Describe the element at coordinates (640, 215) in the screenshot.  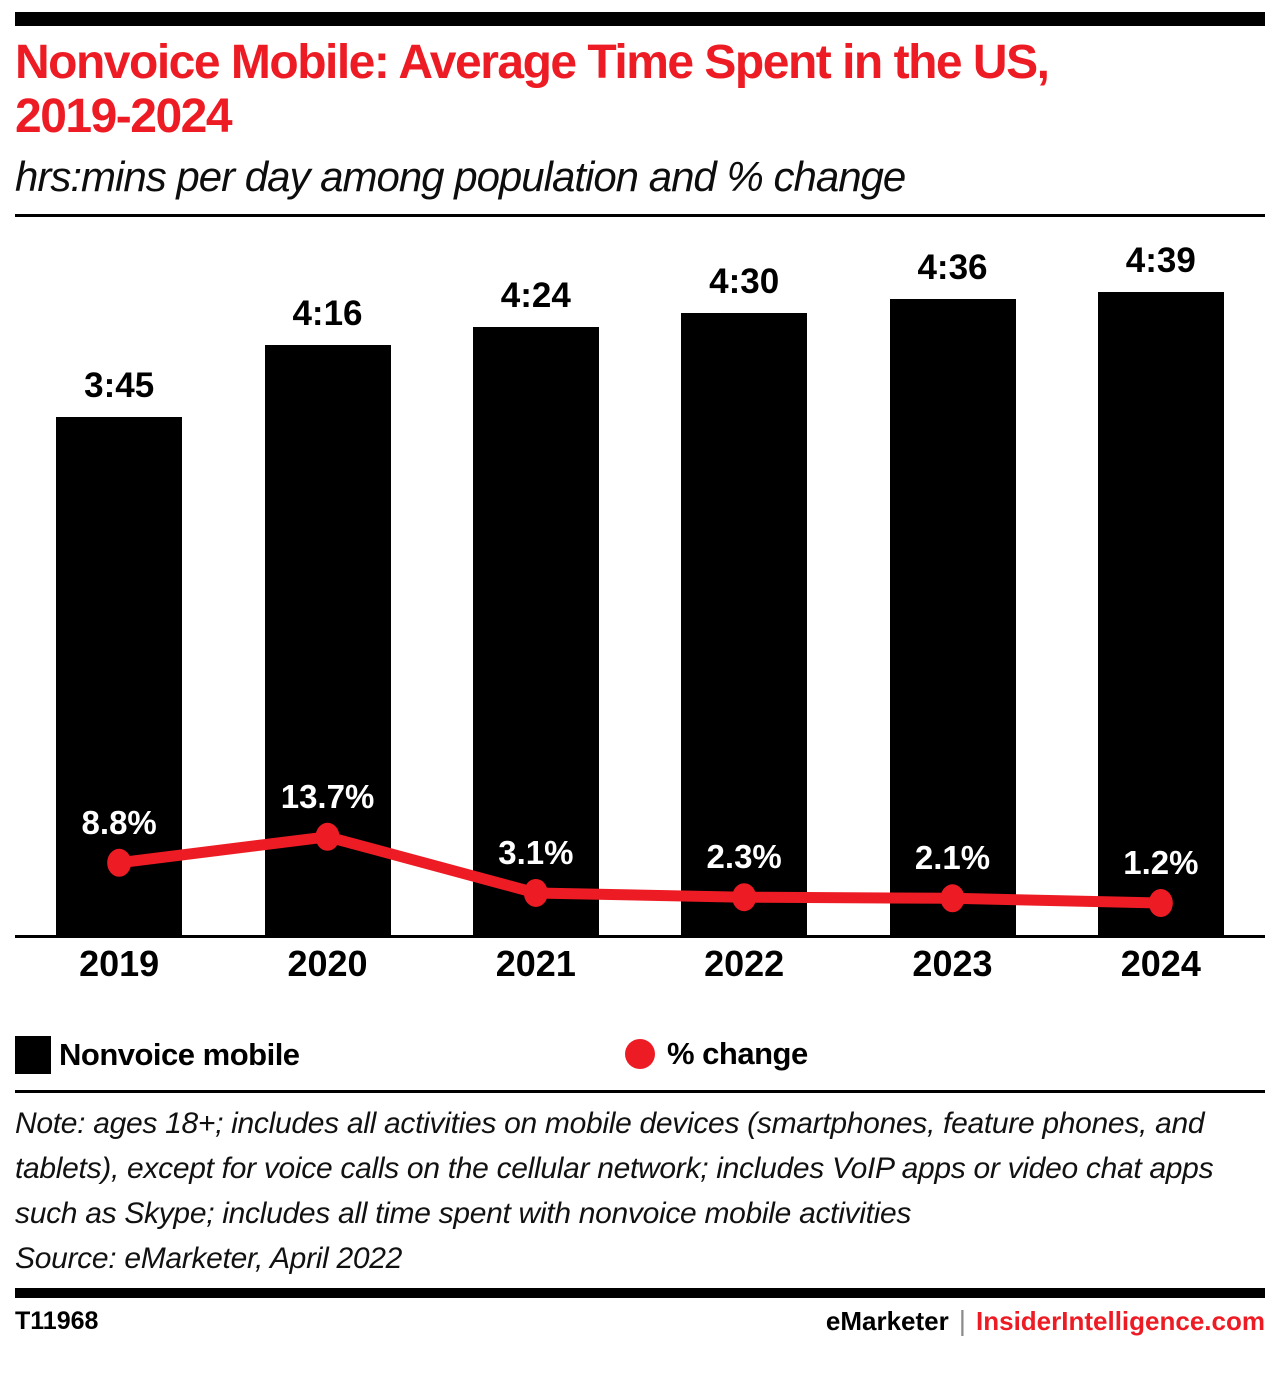
I see `header-divider` at that location.